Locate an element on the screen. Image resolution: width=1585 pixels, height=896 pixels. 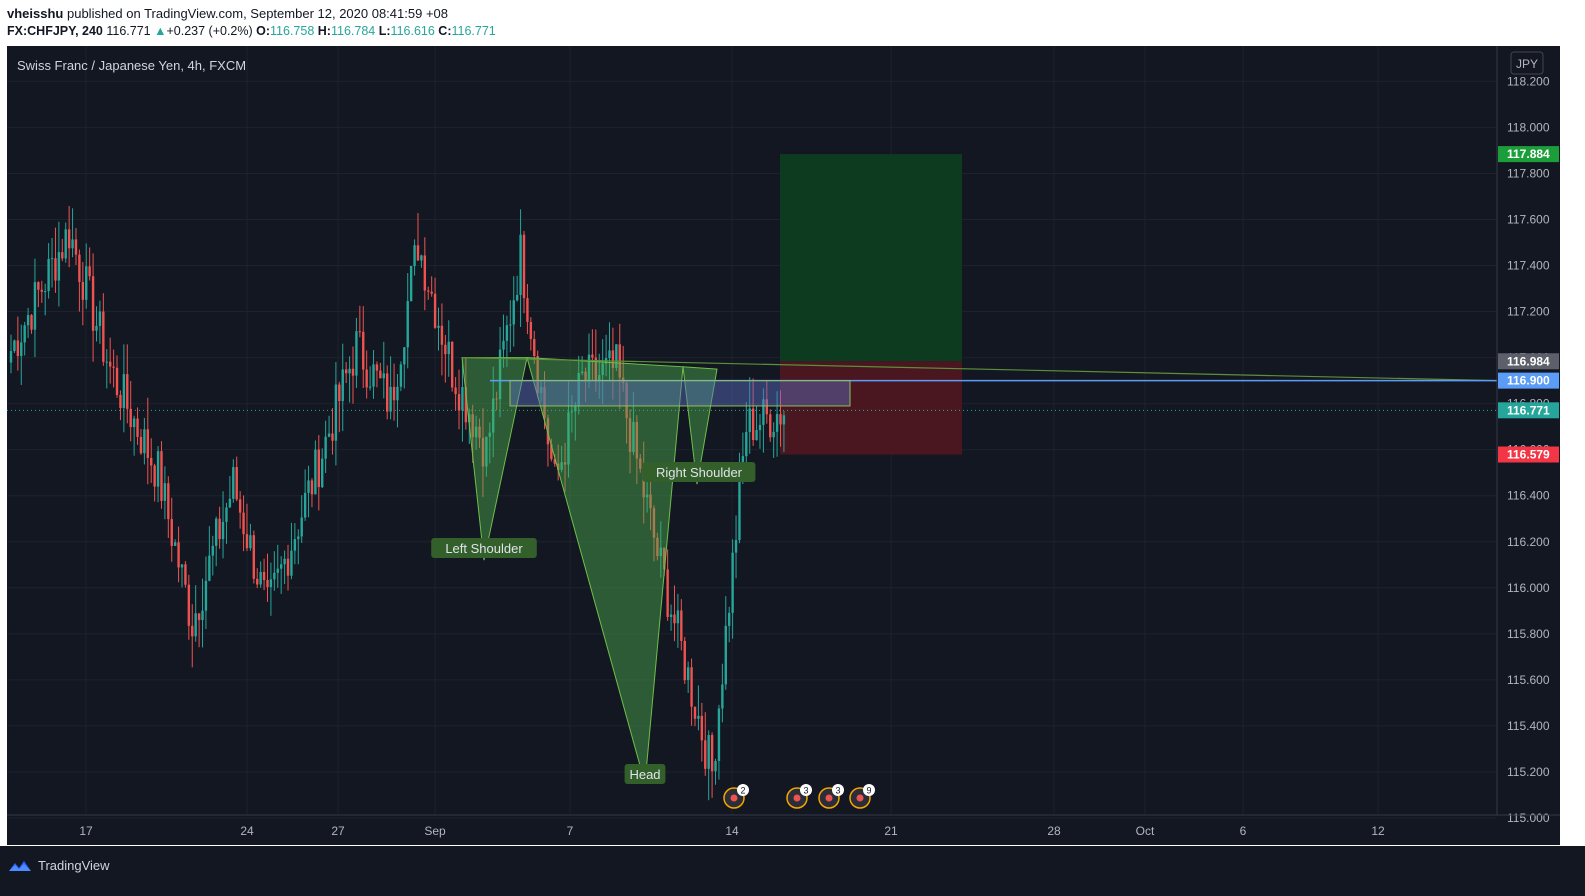
stop-zone is located at coordinates (871, 408).